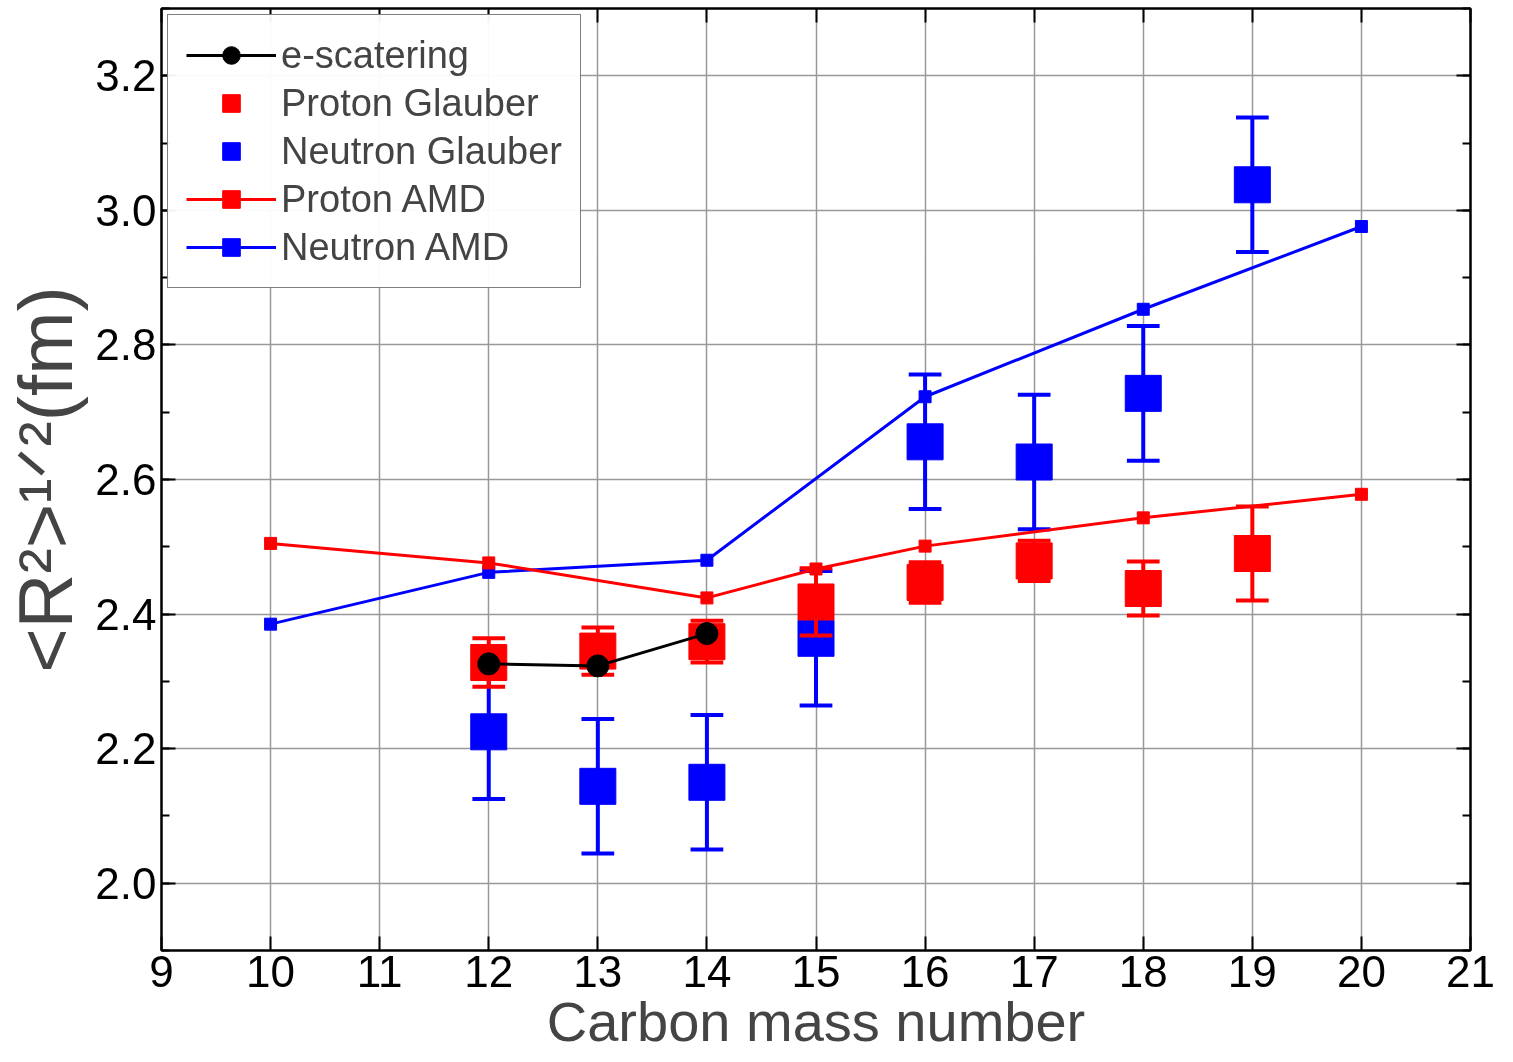 The height and width of the screenshot is (1062, 1513). I want to click on y-tick-label: 2.0, so click(126, 883).